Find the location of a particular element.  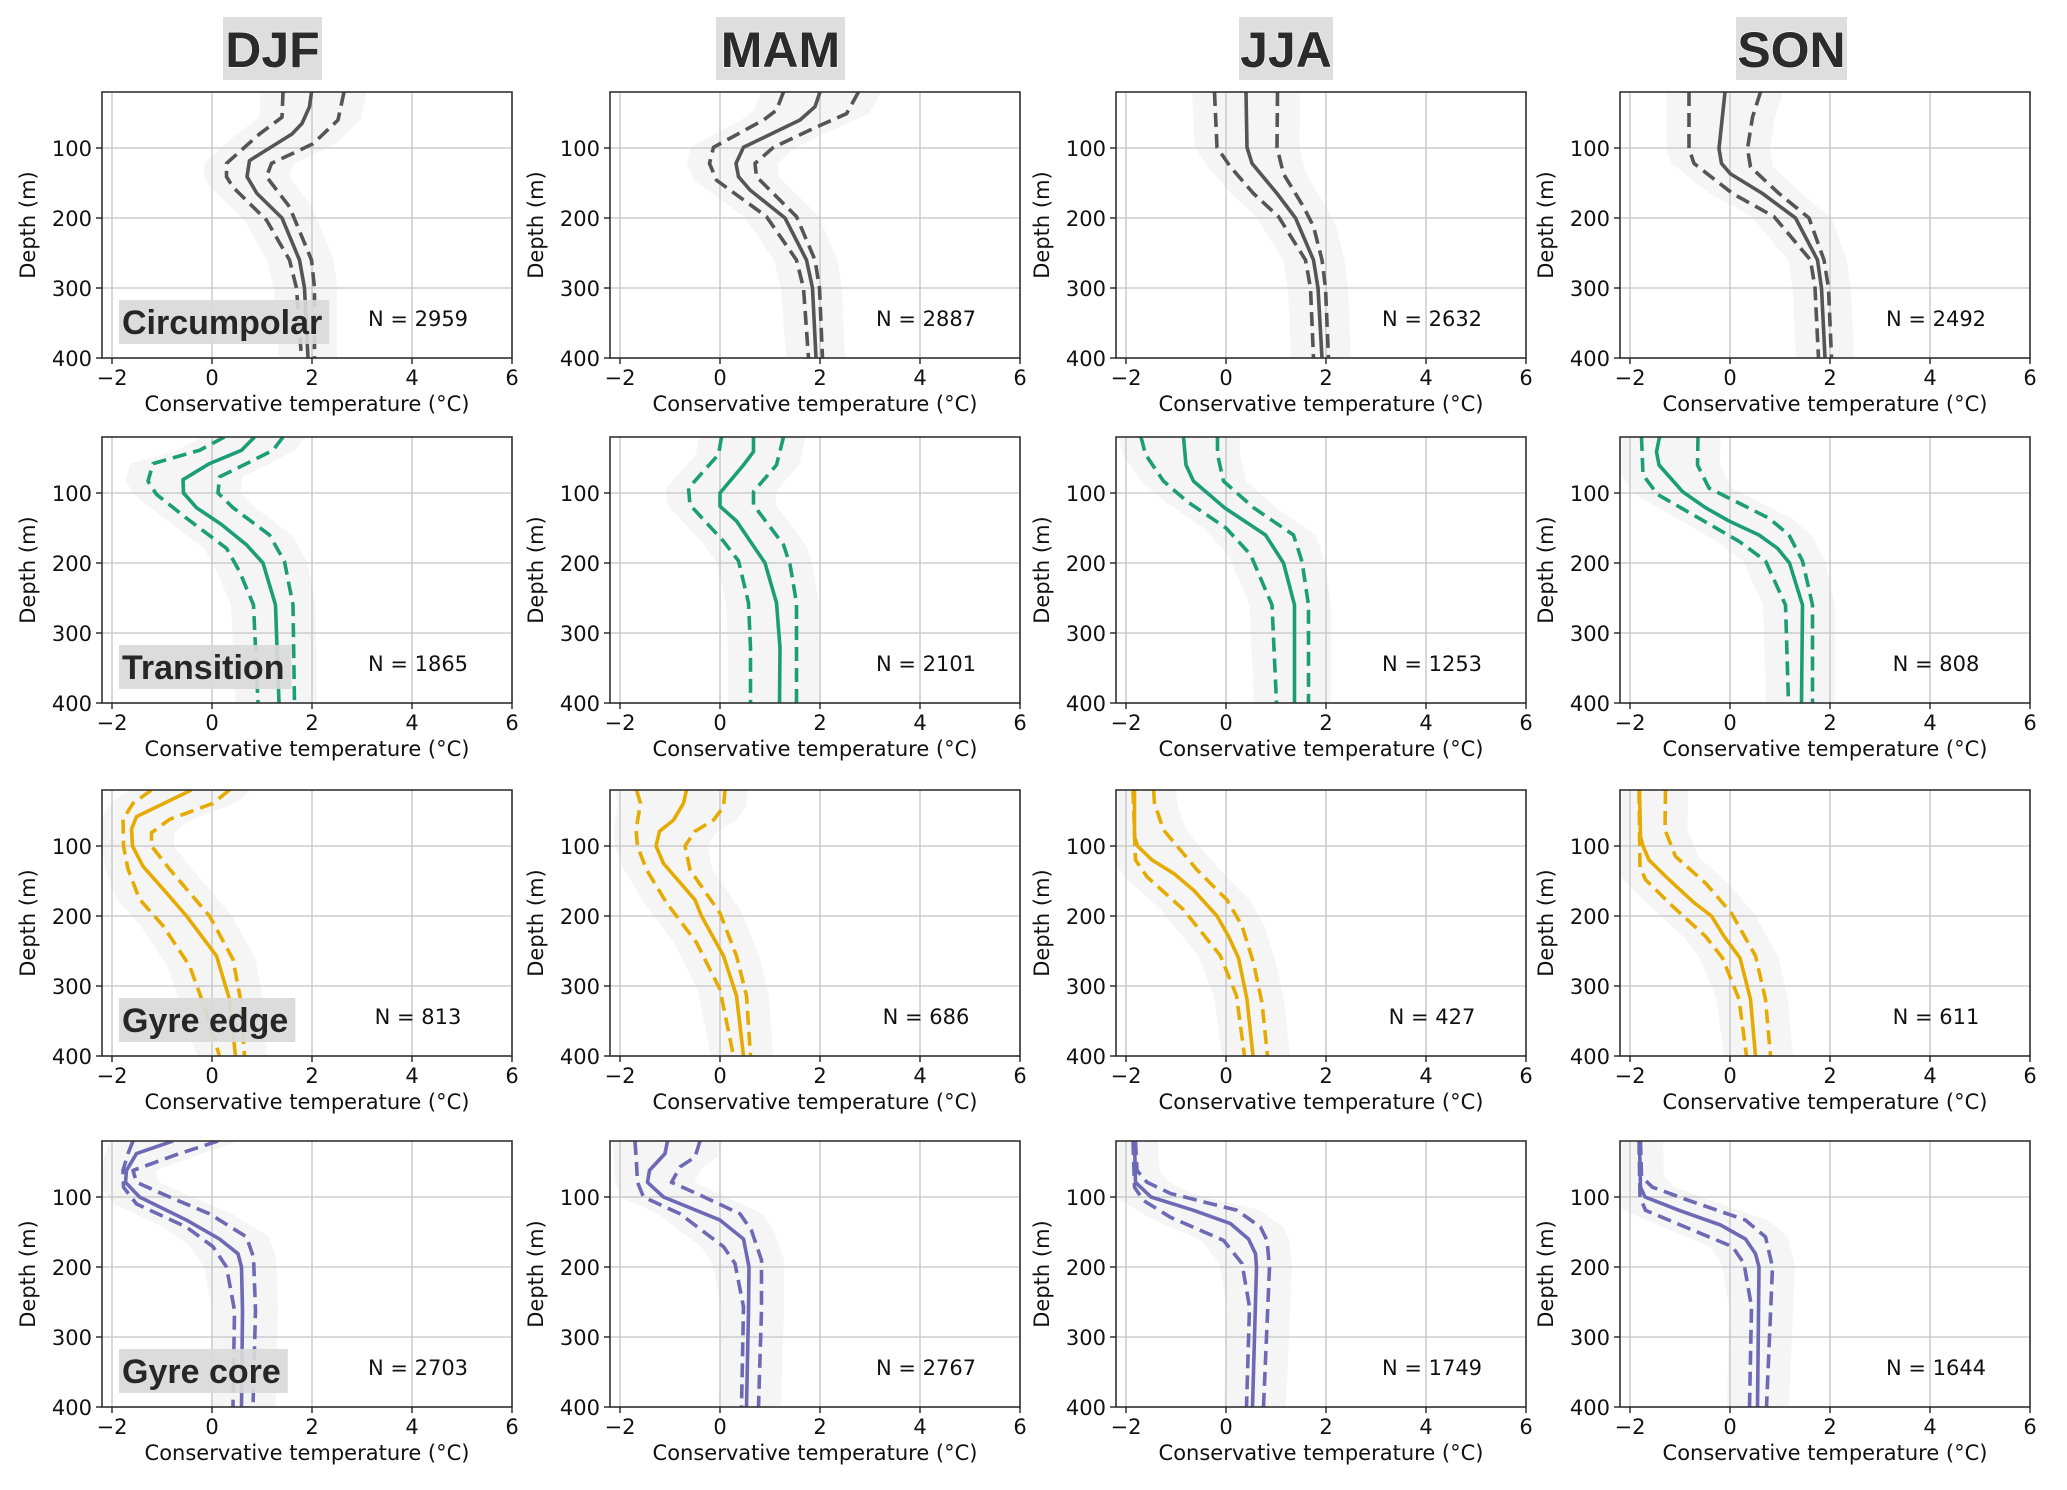

region-label-text: Gyre core is located at coordinates (201, 1372).